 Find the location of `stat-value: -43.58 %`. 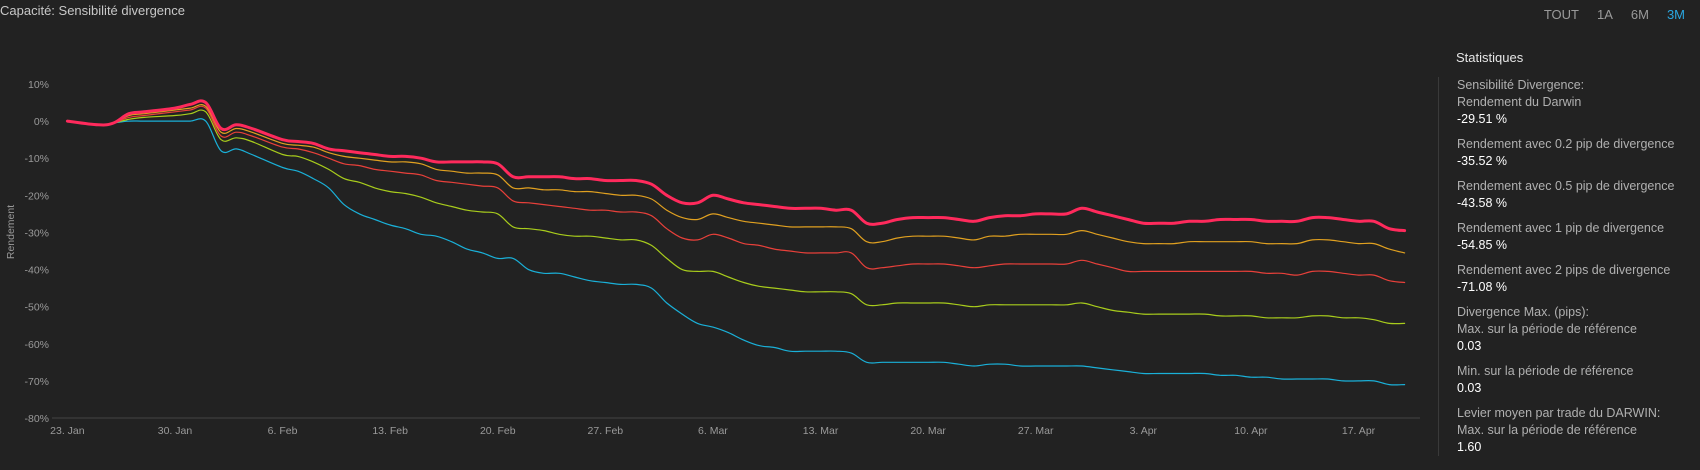

stat-value: -43.58 % is located at coordinates (1482, 203).